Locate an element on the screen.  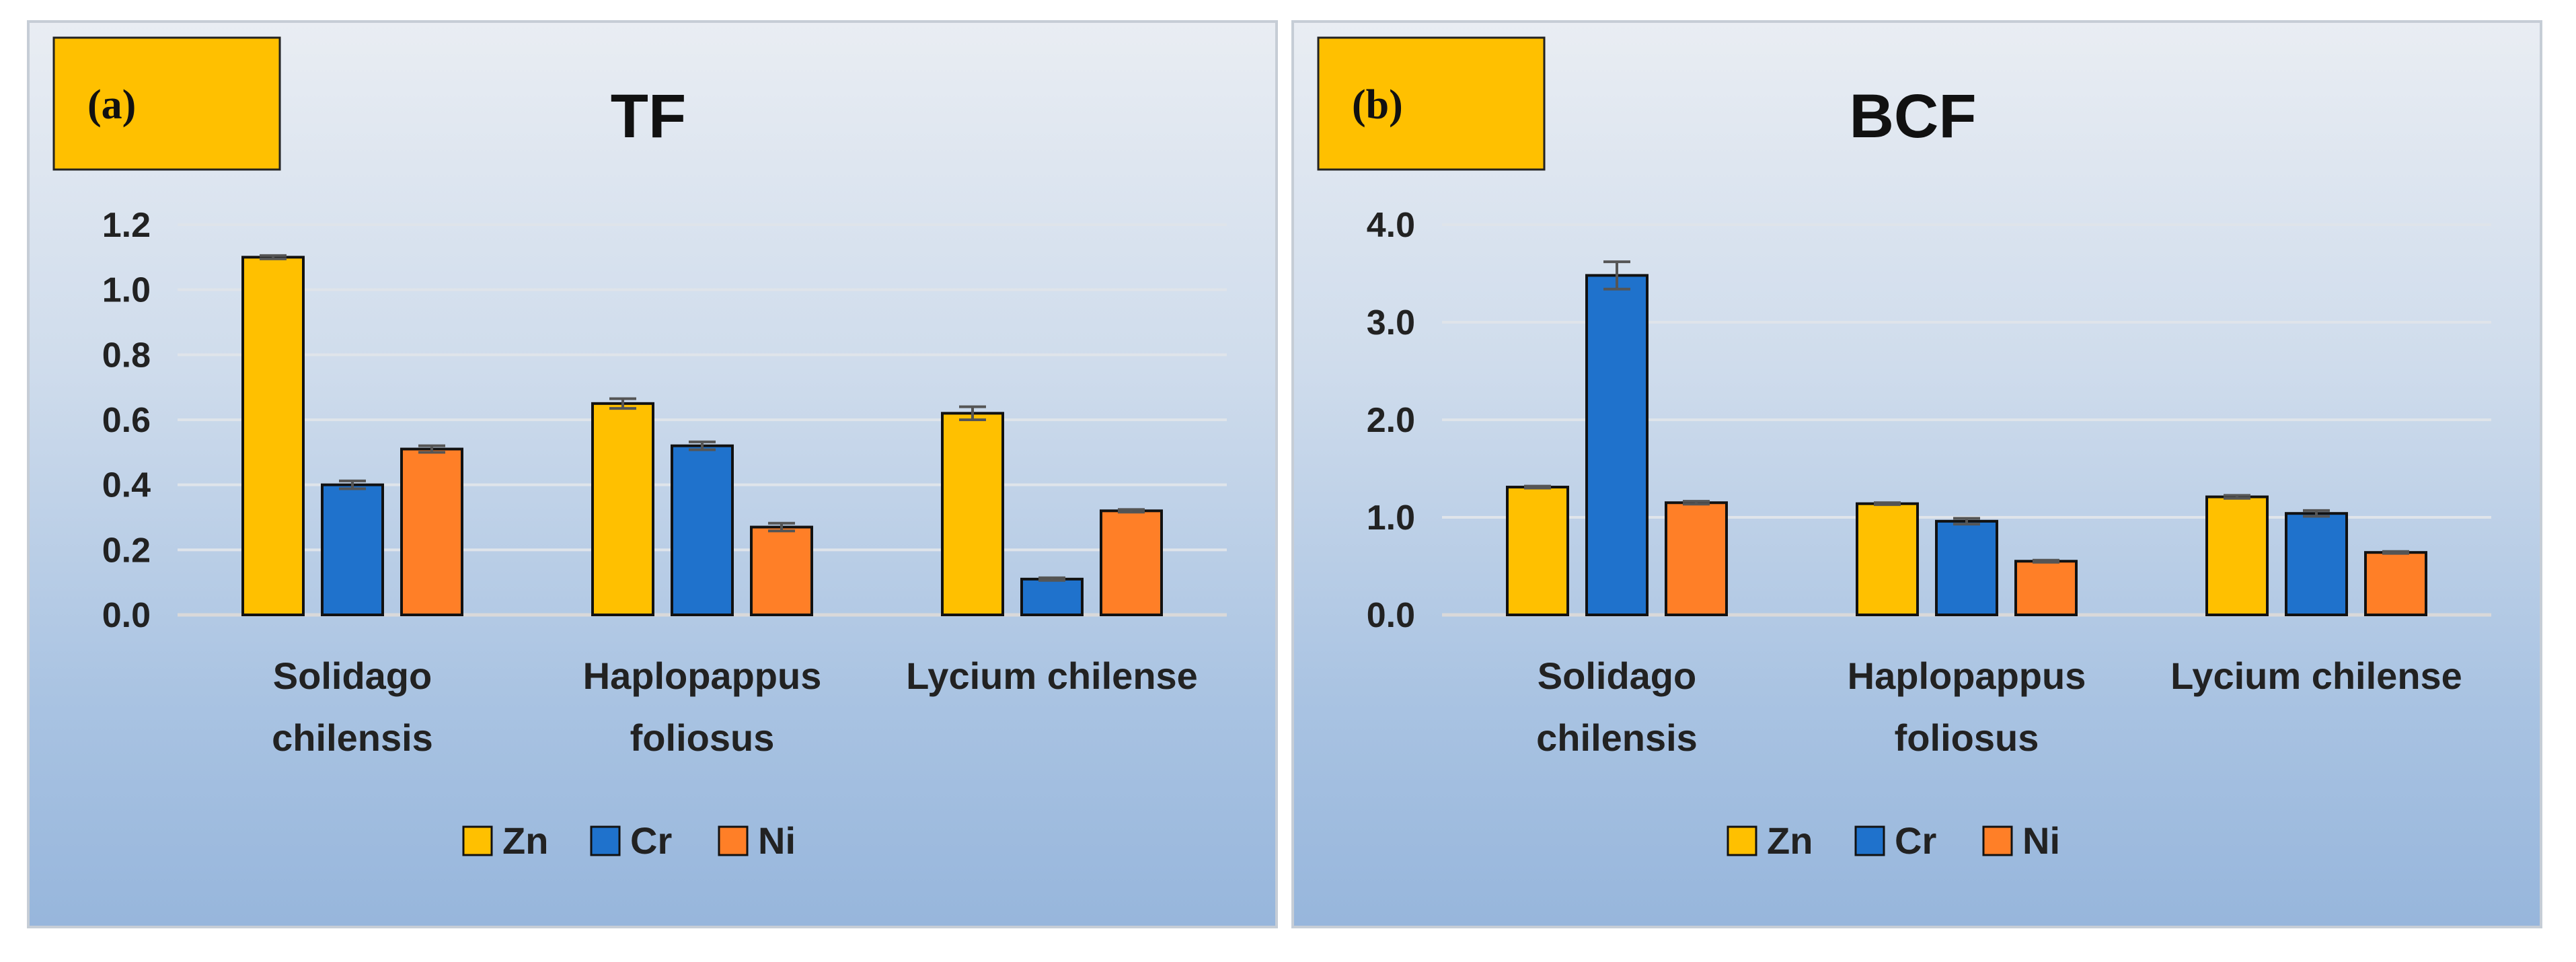
y-tick-label: 1.2 is located at coordinates (126, 225).